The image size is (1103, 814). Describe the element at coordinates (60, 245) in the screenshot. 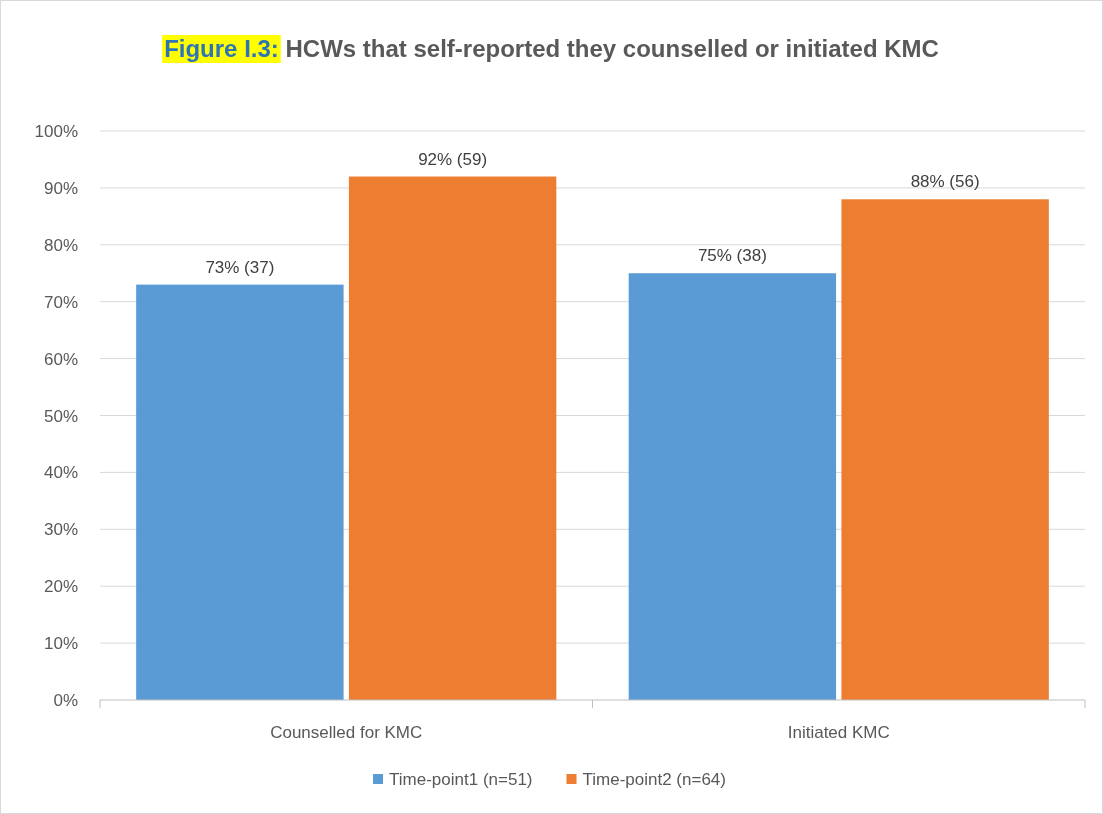

I see `y-tick-label: 80%` at that location.